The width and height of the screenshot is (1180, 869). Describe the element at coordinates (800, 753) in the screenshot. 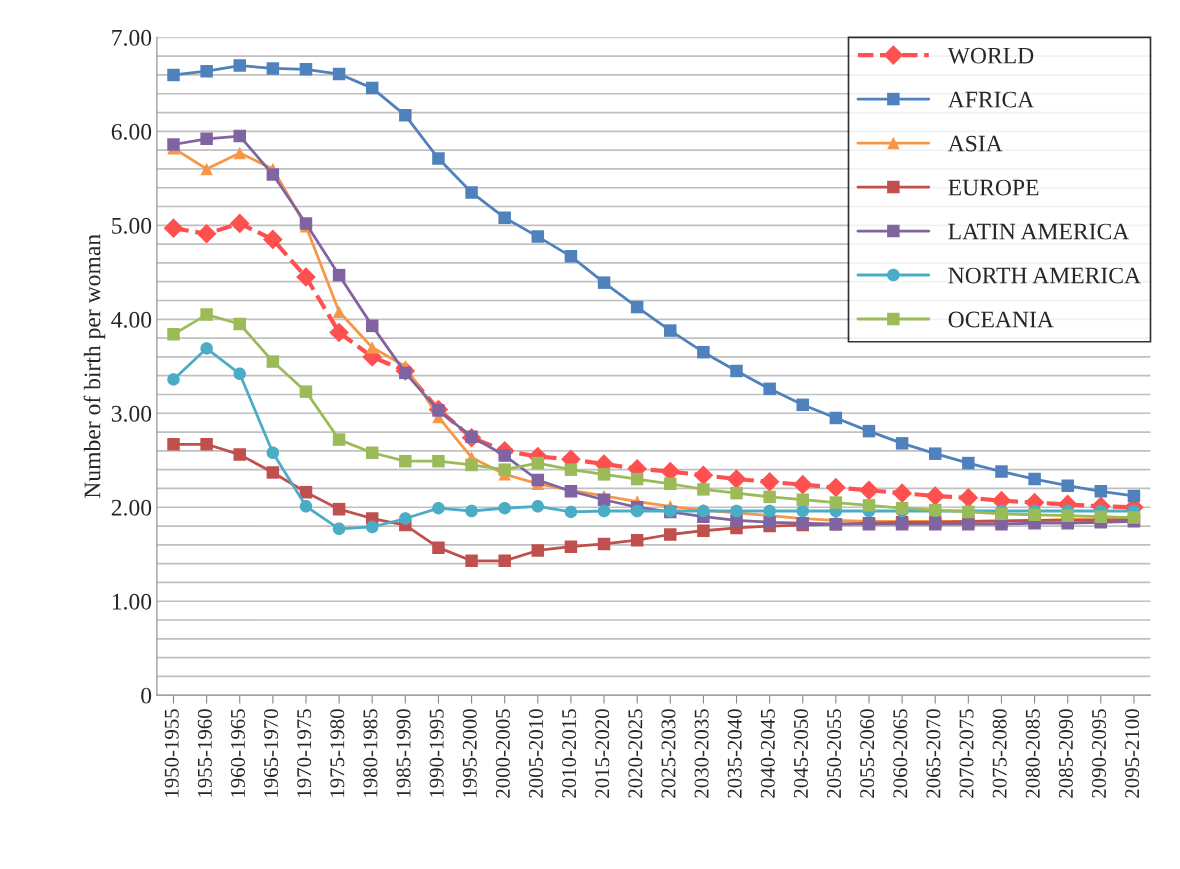

I see `x-tick-label: 2045-2050` at that location.